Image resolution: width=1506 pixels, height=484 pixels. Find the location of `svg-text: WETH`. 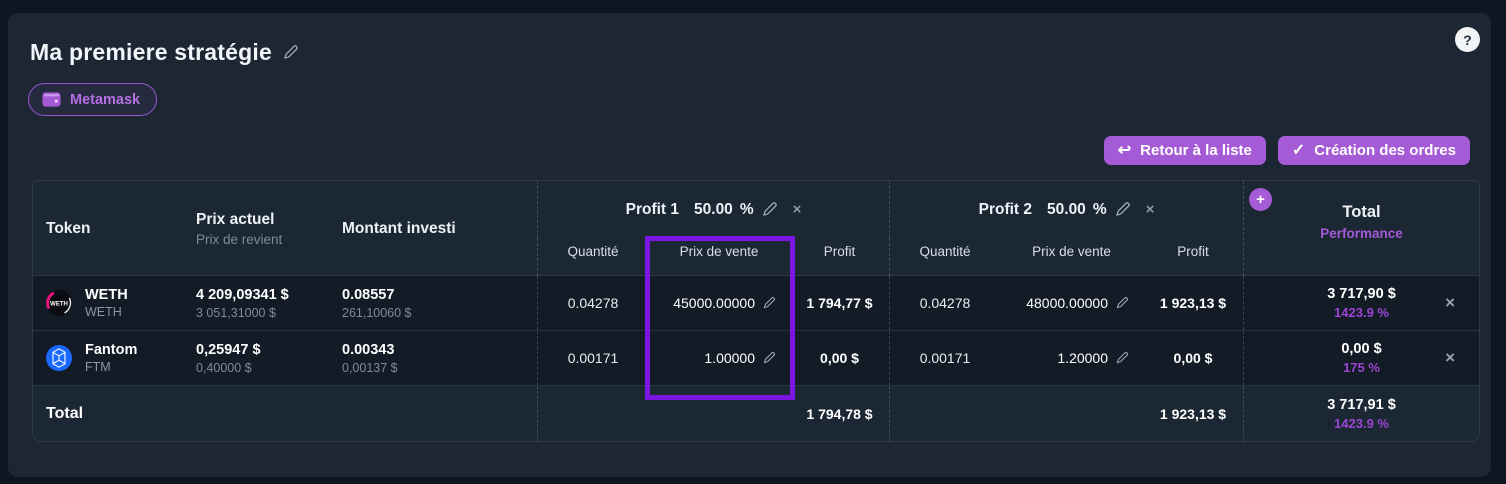

svg-text: WETH is located at coordinates (59, 304).